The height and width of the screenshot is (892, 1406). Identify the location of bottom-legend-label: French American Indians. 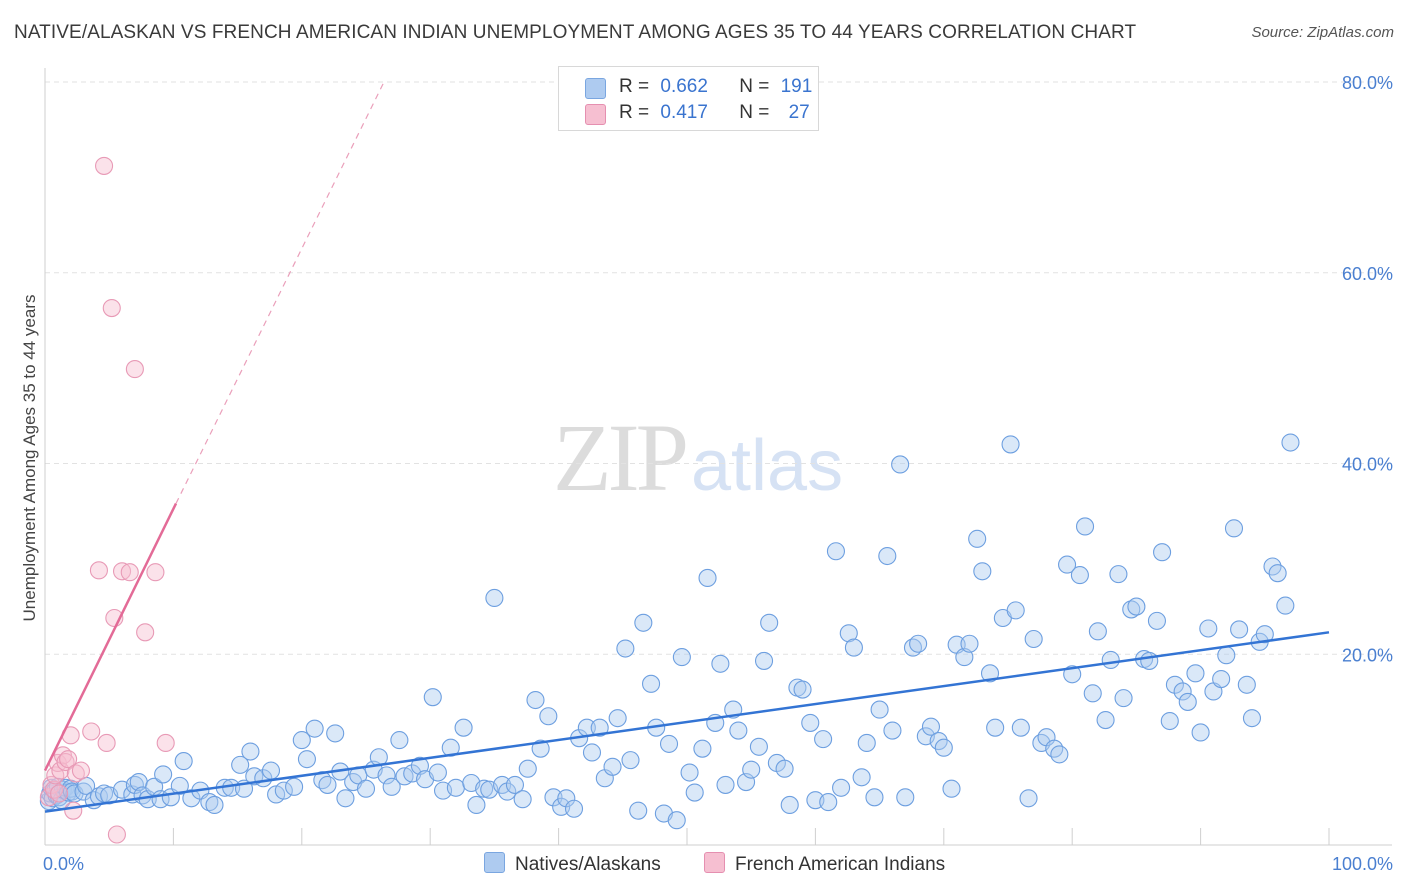
(840, 864).